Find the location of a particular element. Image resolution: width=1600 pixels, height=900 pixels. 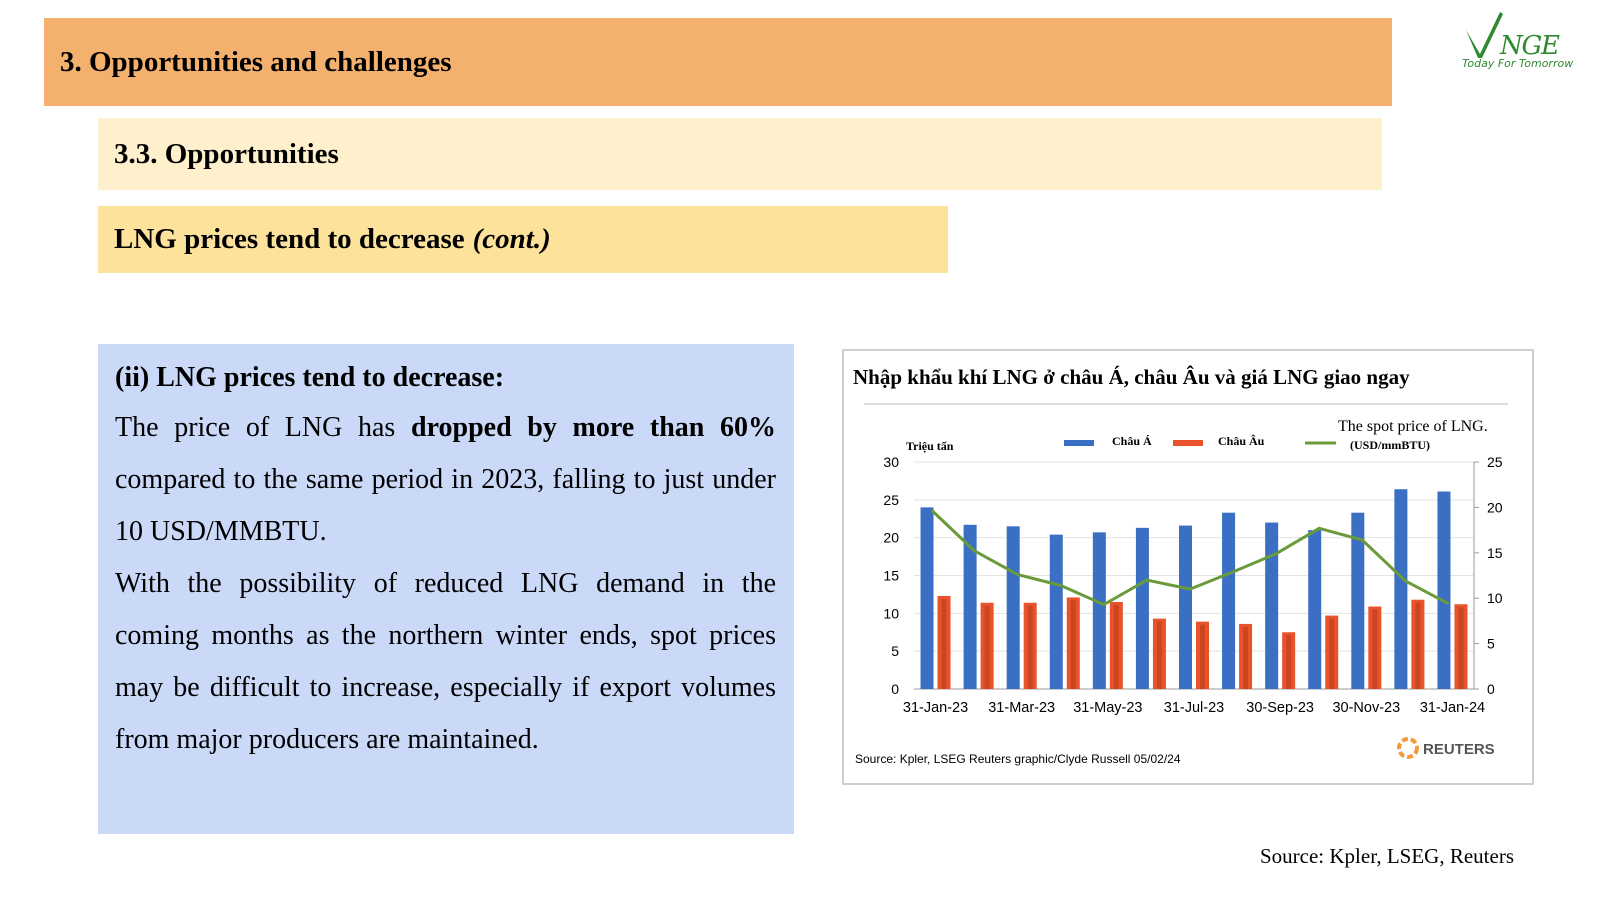

y-right-tick-label: 25 is located at coordinates (1495, 462).